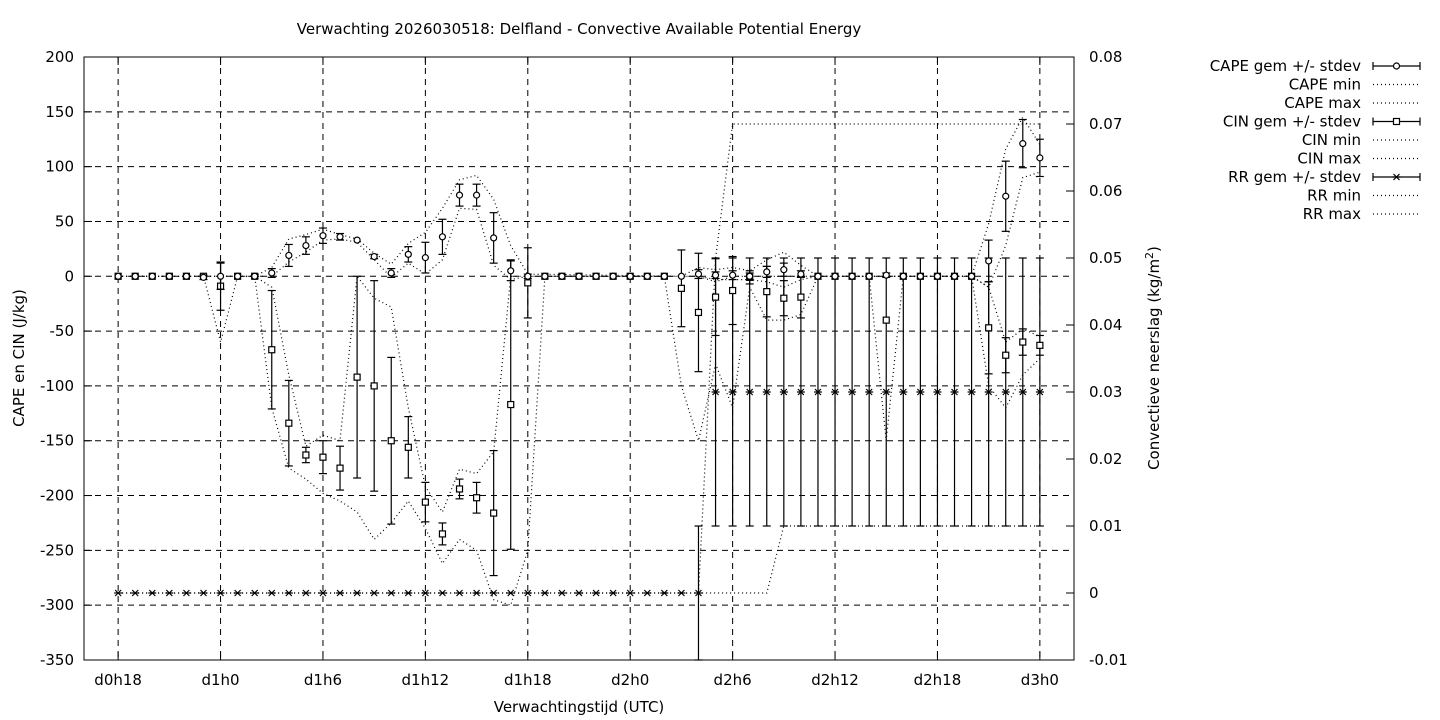 The image size is (1440, 720). What do you see at coordinates (1292, 122) in the screenshot?
I see `legend-label: CIN gem +/- stdev` at bounding box center [1292, 122].